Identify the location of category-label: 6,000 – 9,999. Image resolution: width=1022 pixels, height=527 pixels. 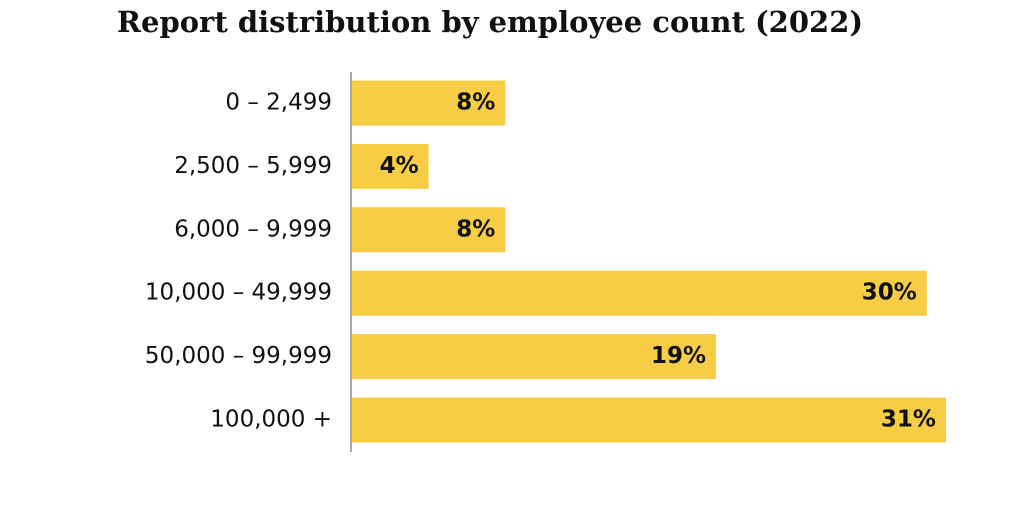
(253, 229).